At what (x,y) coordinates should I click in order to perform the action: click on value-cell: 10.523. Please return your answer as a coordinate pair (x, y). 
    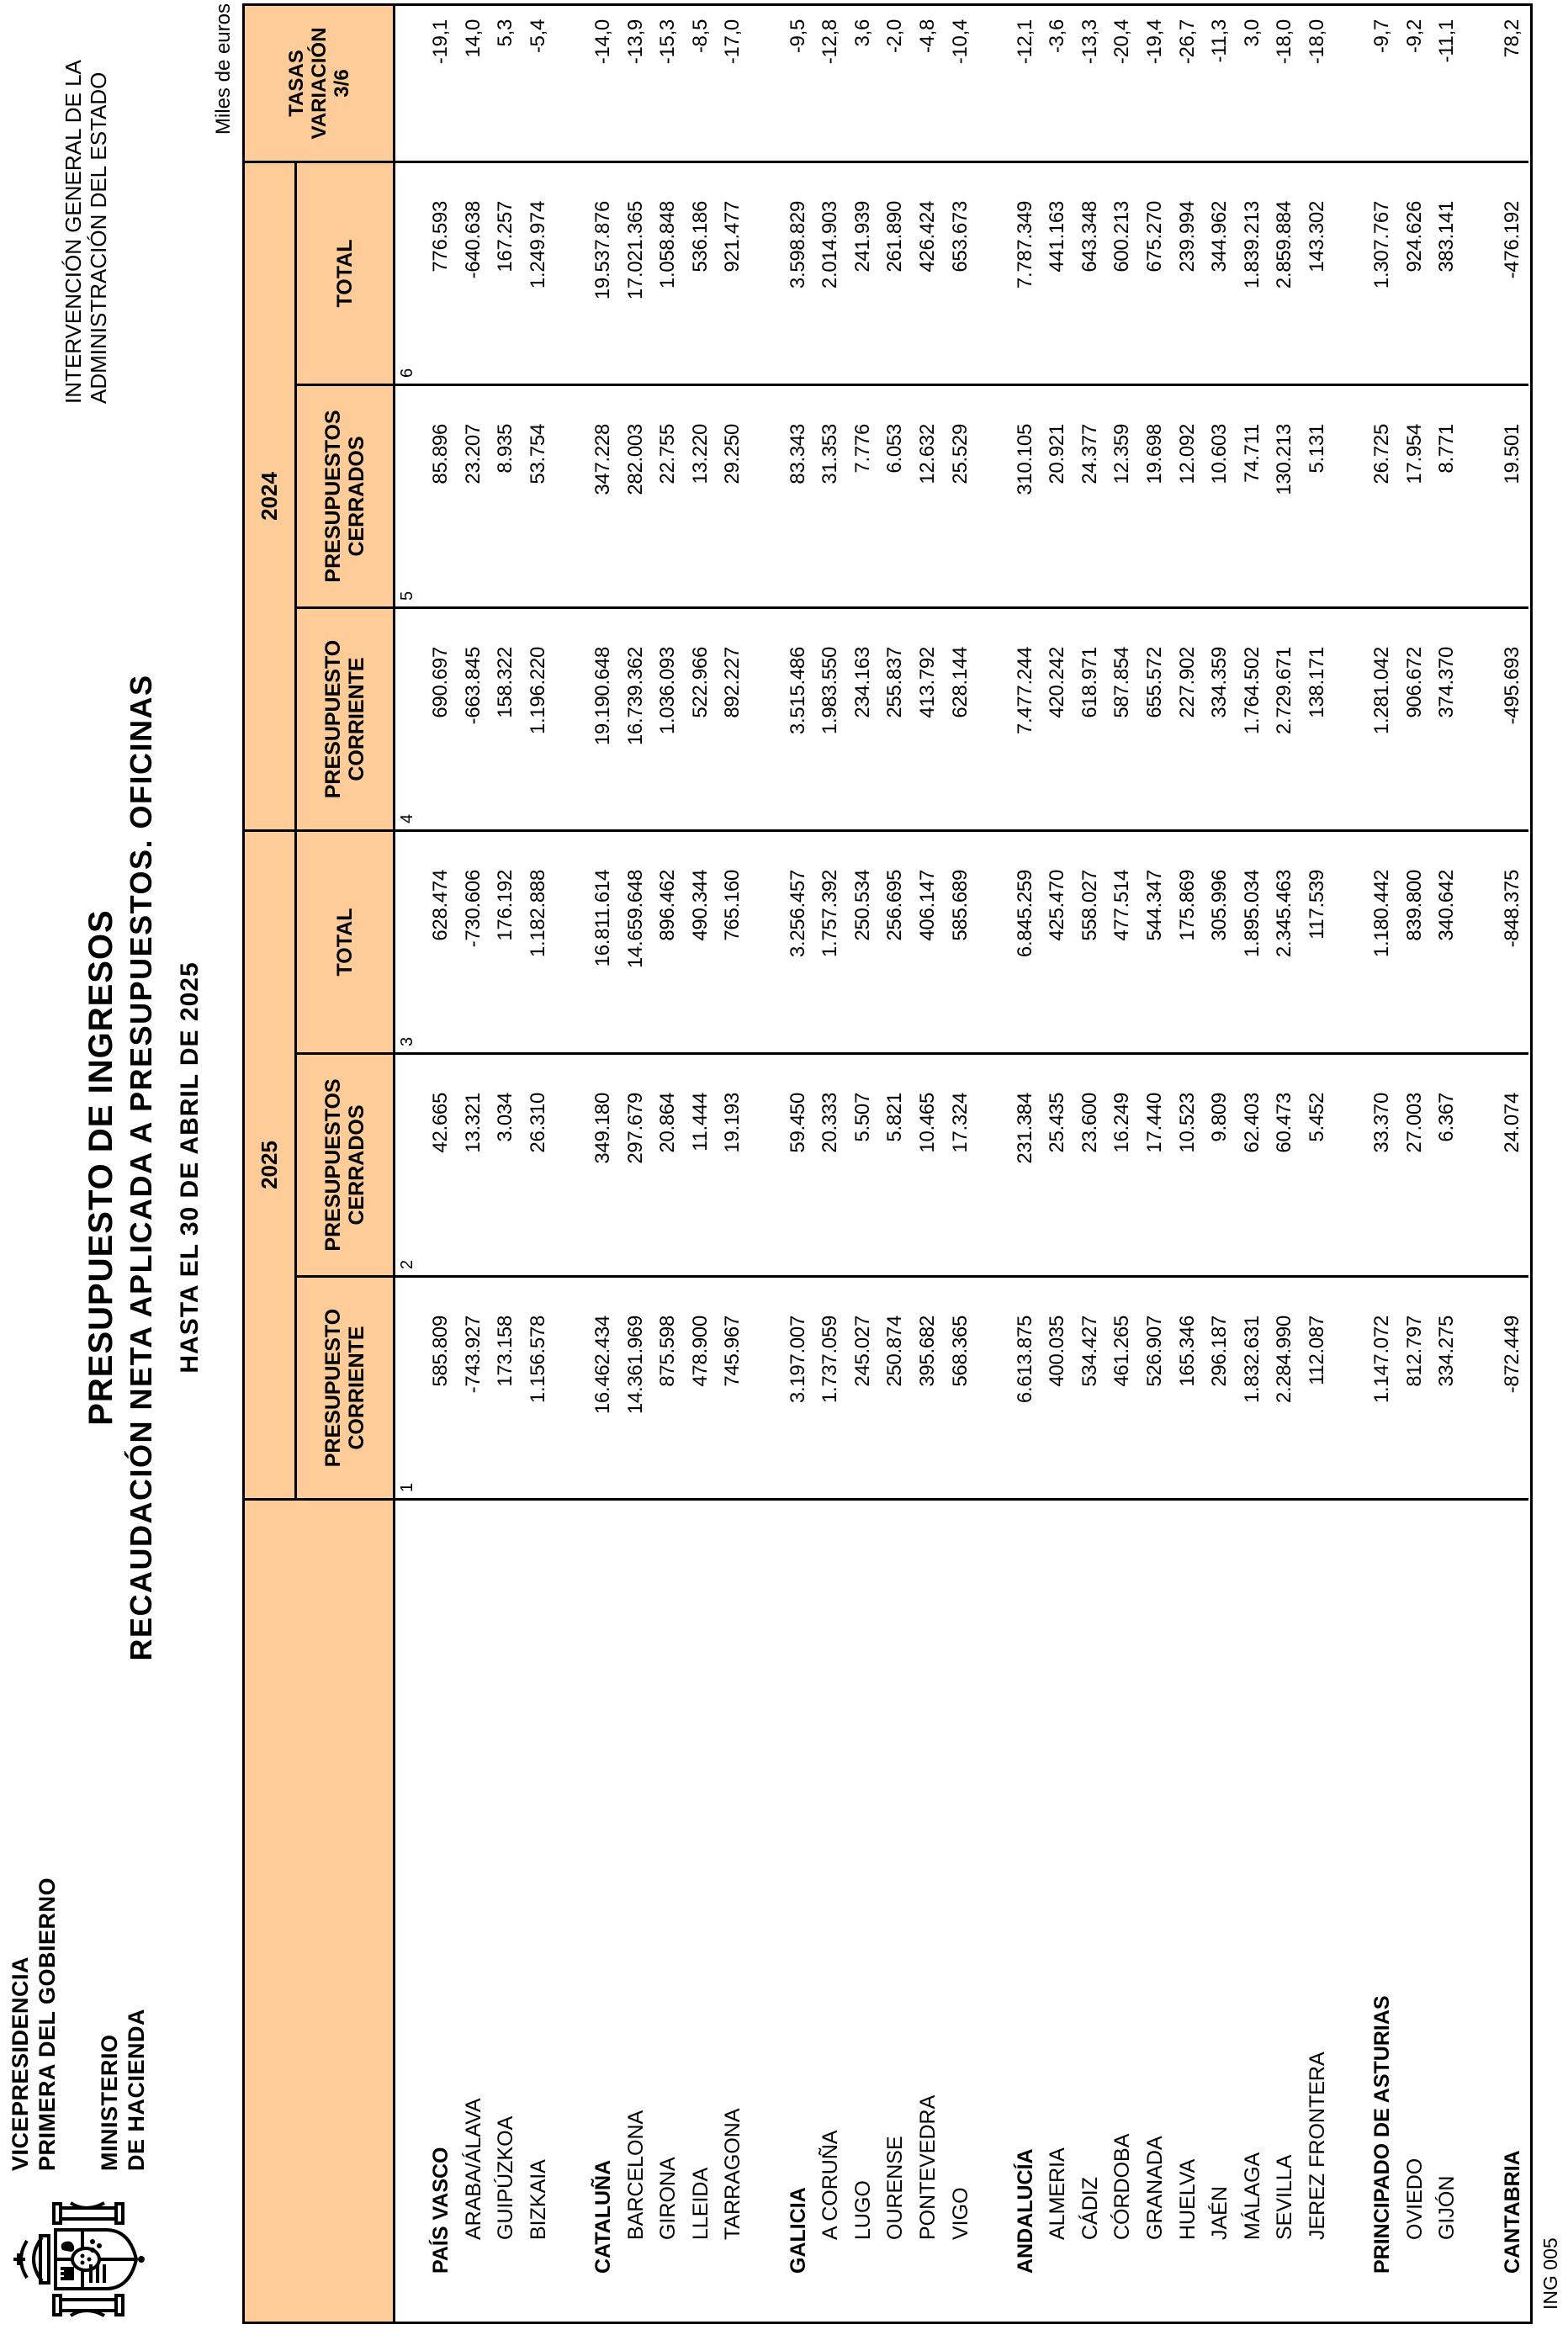
    Looking at the image, I should click on (1188, 1163).